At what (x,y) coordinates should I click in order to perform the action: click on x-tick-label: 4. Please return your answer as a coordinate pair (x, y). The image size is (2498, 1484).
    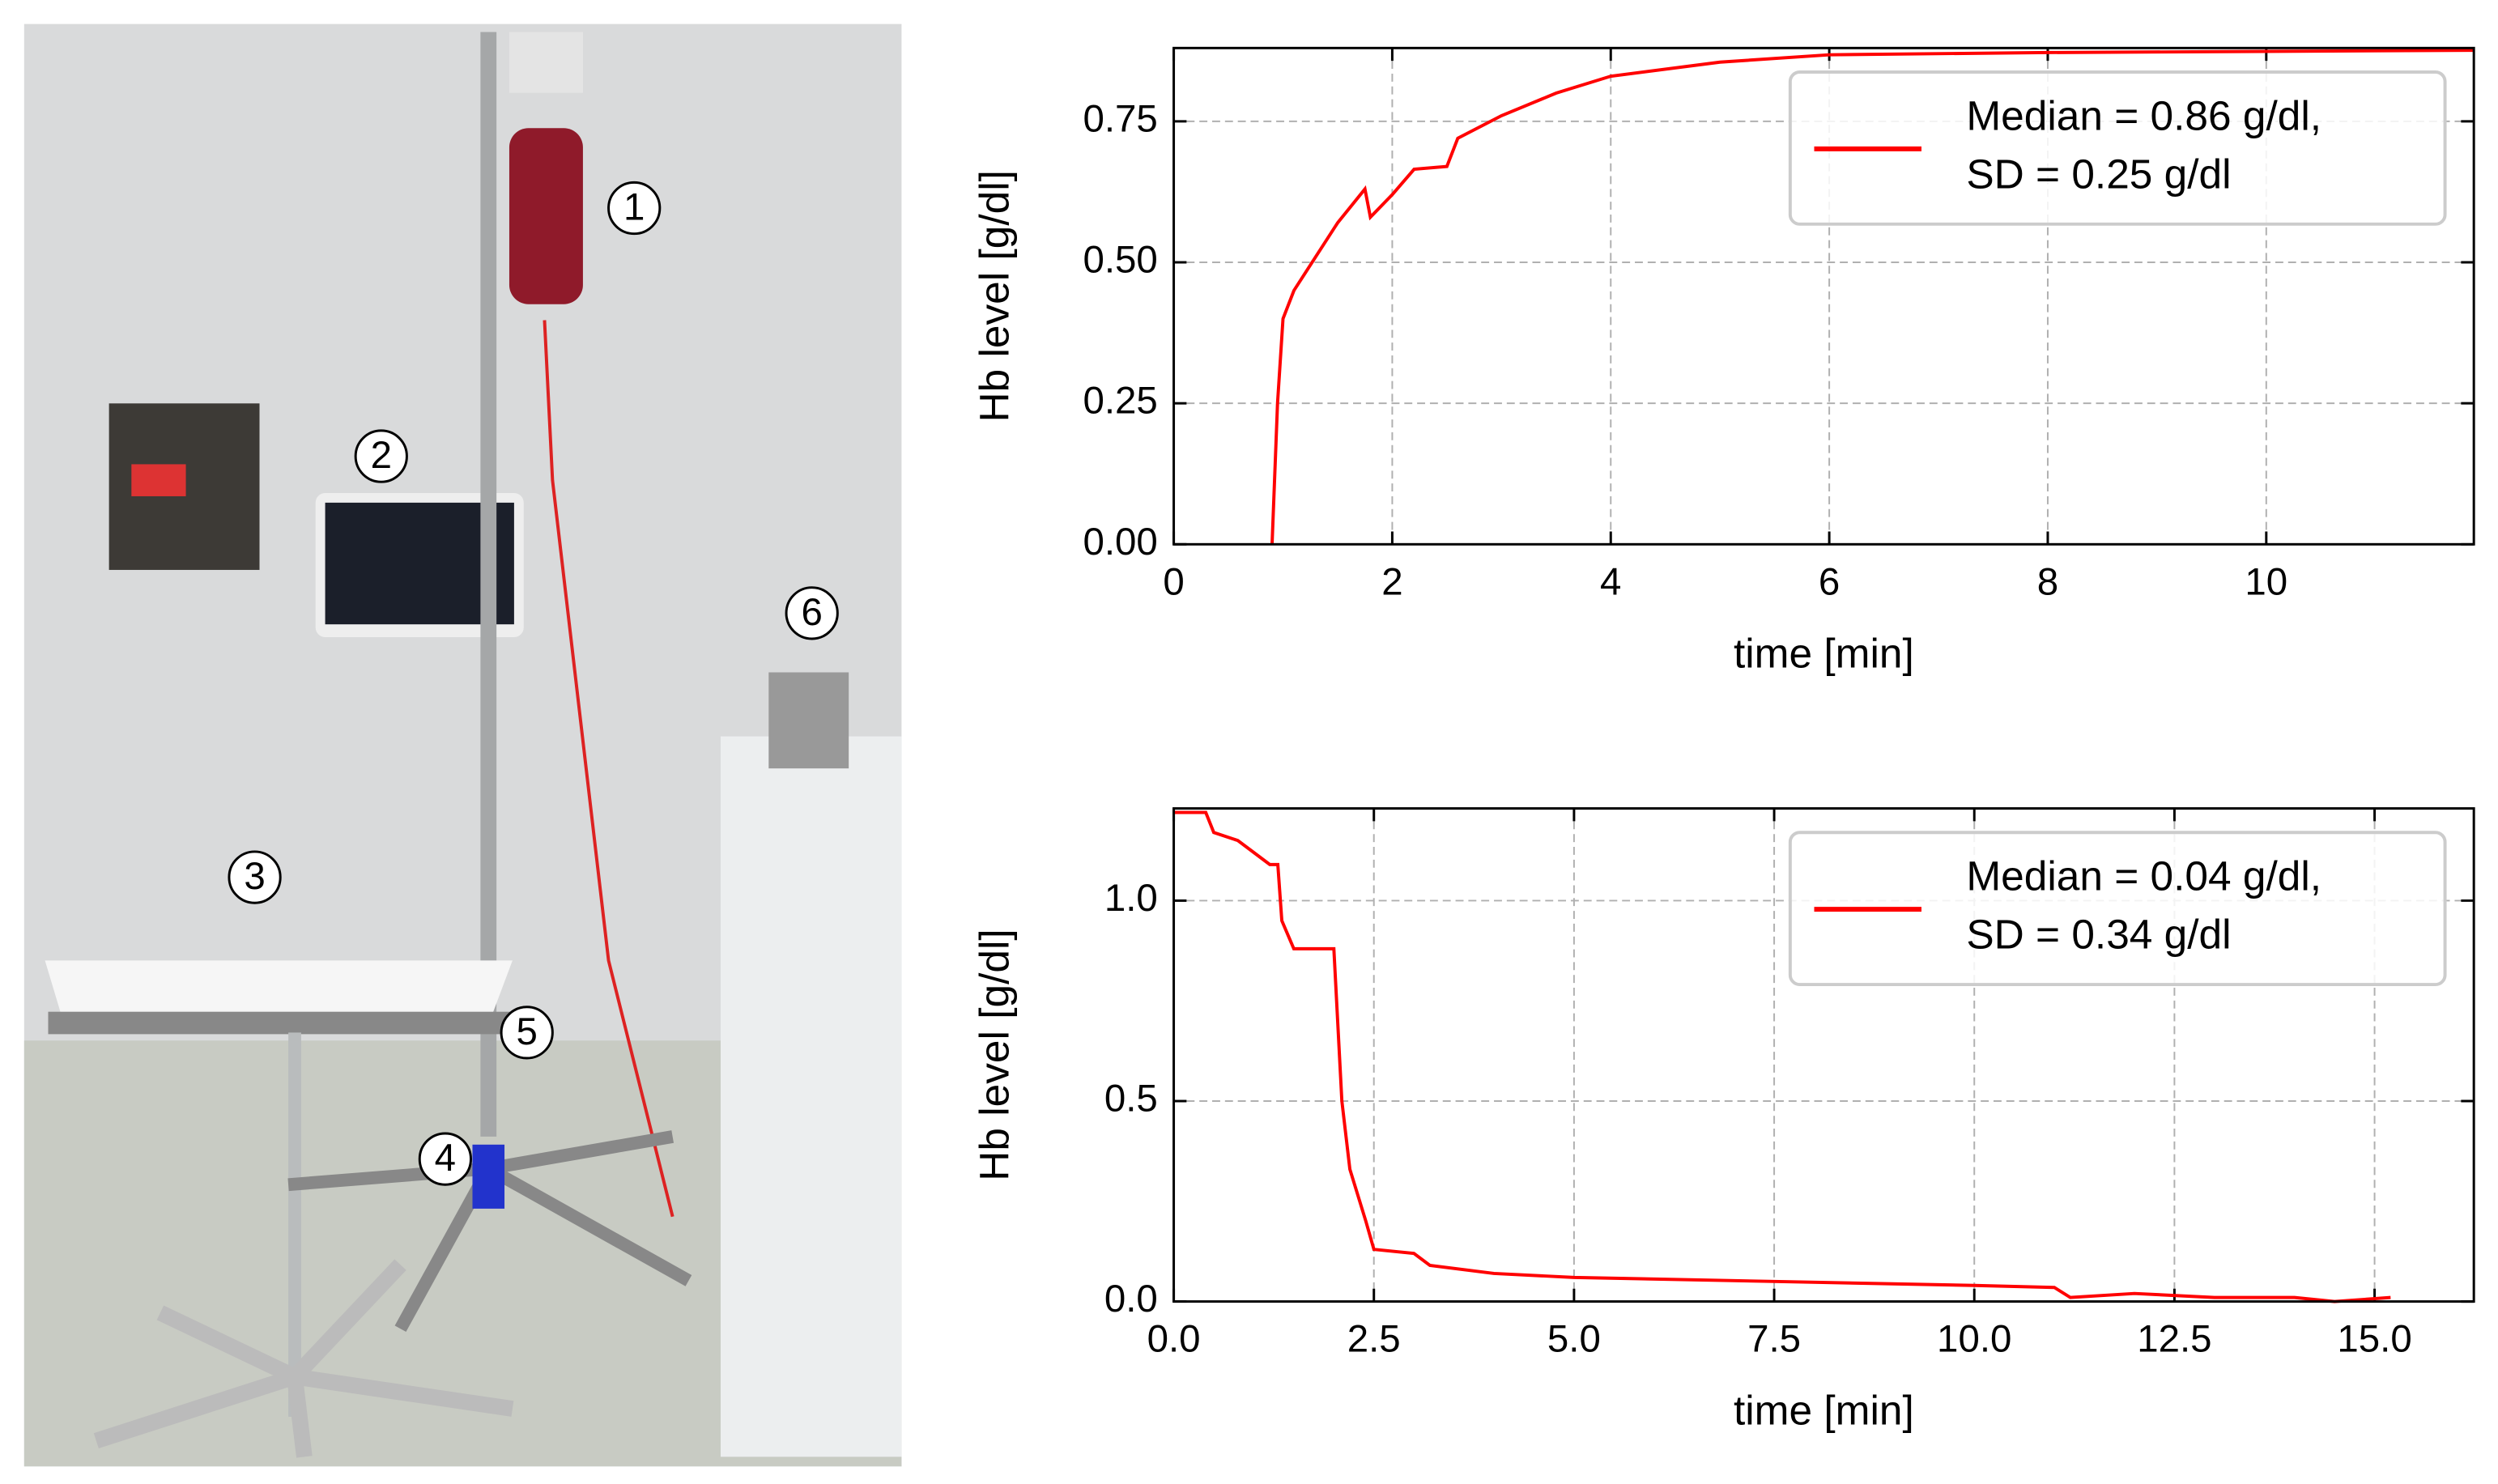
    Looking at the image, I should click on (1610, 581).